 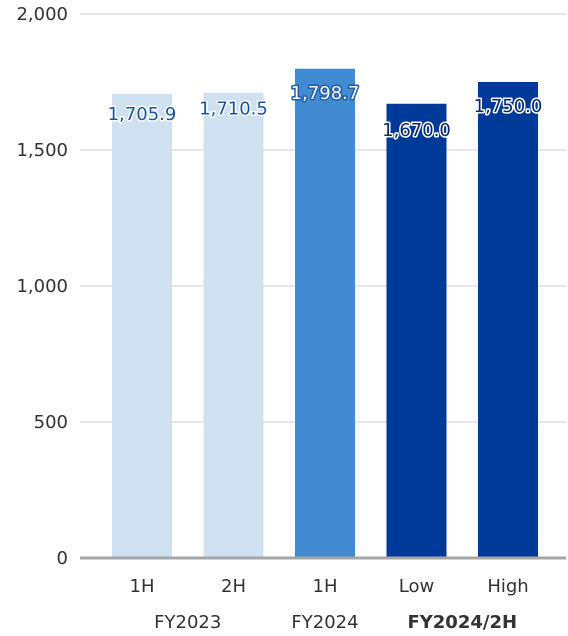 I want to click on group-label: FY2024, so click(x=324, y=622).